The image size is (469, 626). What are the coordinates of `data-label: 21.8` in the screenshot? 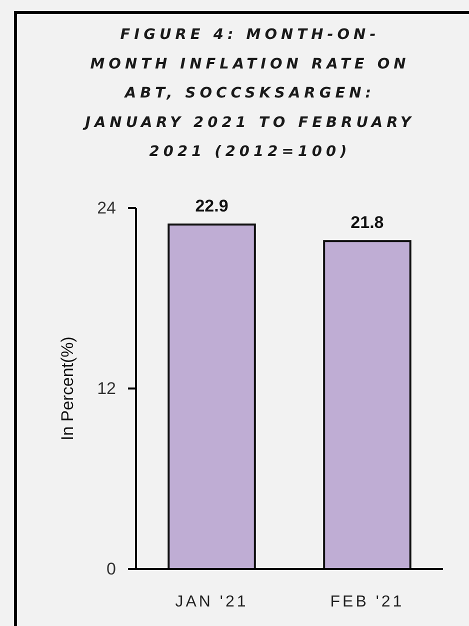 It's located at (367, 222).